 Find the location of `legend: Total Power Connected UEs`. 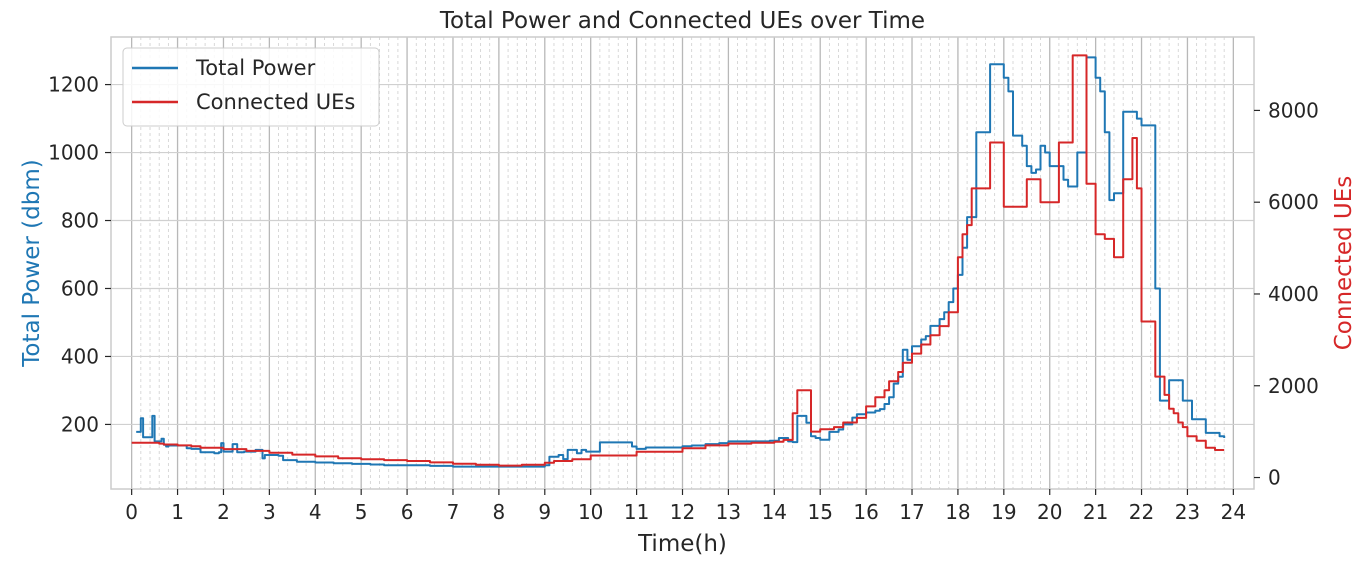

legend: Total Power Connected UEs is located at coordinates (251, 87).